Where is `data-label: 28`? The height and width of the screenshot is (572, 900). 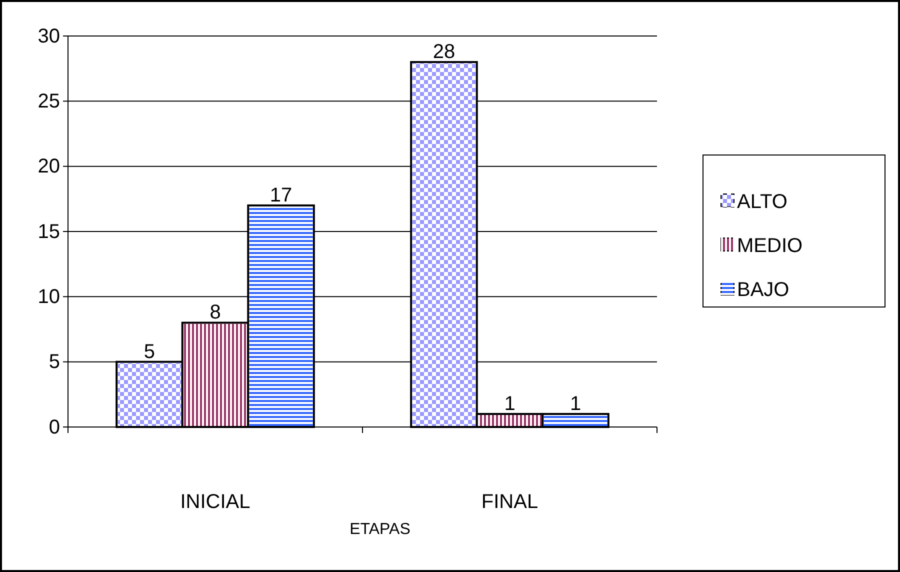
data-label: 28 is located at coordinates (444, 52).